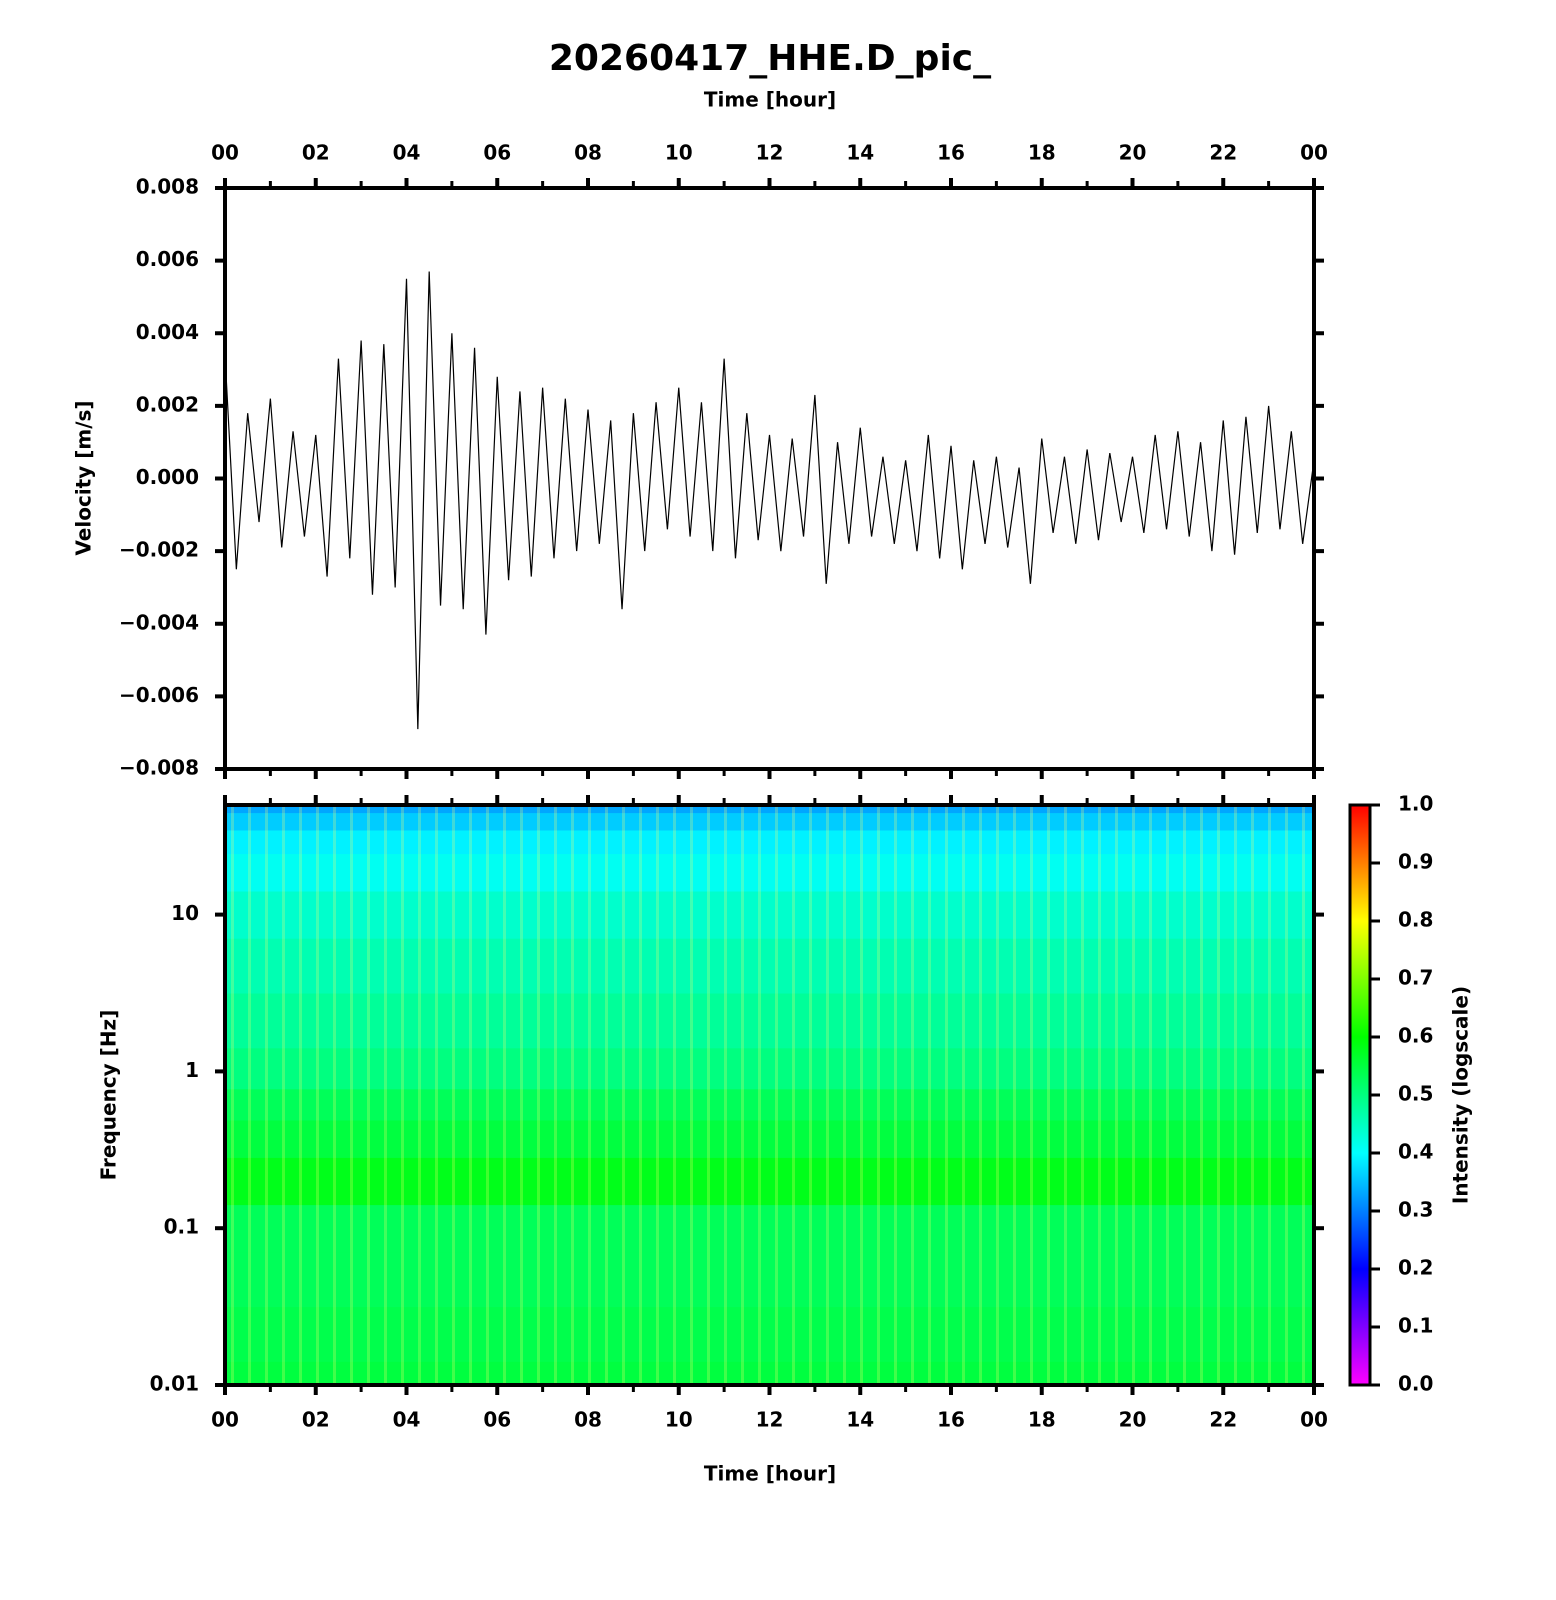 The height and width of the screenshot is (1600, 1556). What do you see at coordinates (159, 768) in the screenshot?
I see `y-tick-label: −0.008` at bounding box center [159, 768].